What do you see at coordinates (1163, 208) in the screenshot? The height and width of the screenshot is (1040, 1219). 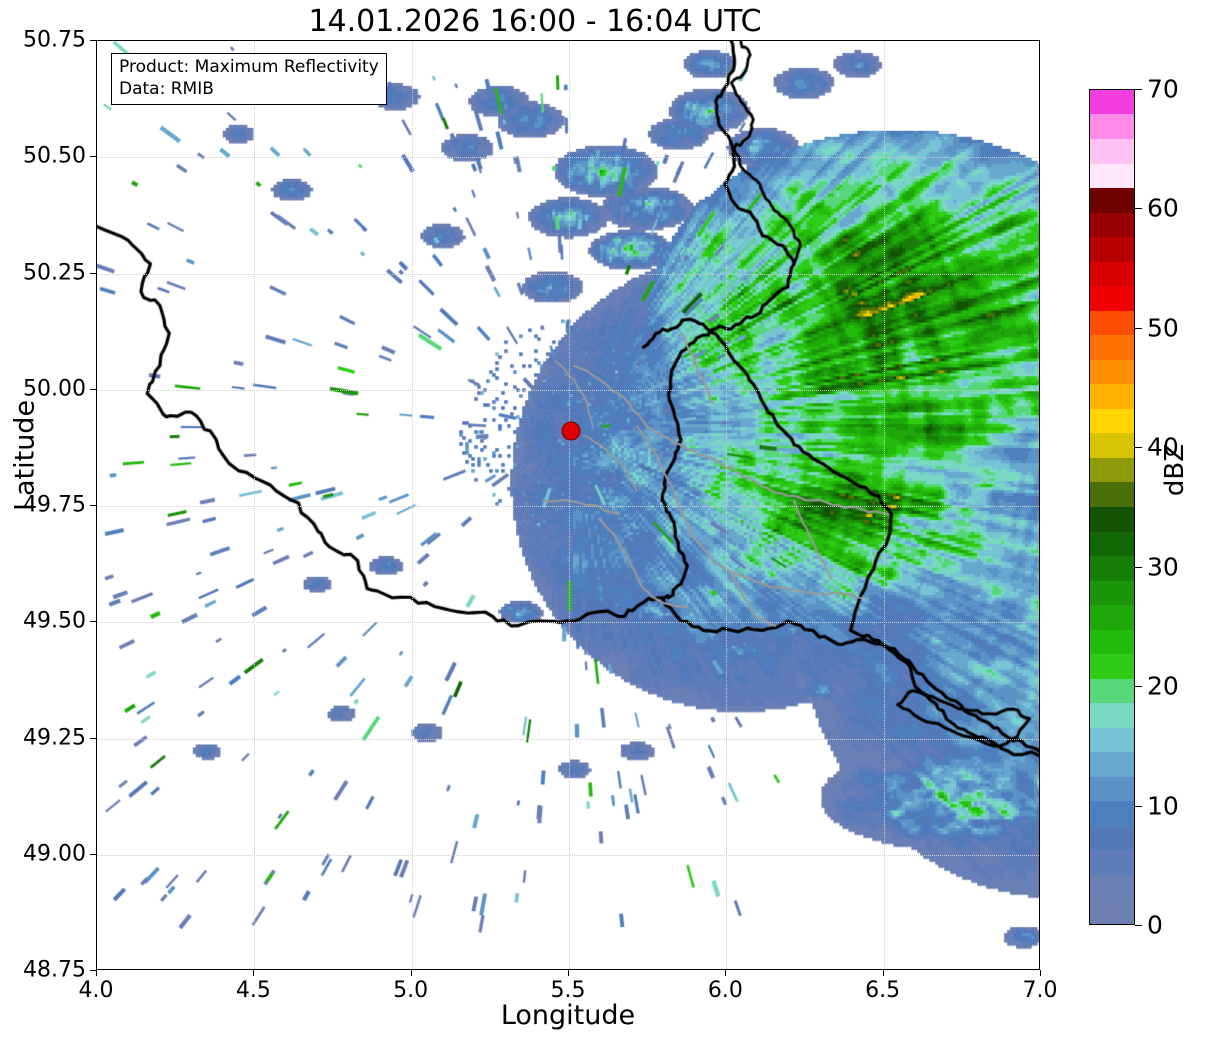 I see `colorbar-tick-label: 60` at bounding box center [1163, 208].